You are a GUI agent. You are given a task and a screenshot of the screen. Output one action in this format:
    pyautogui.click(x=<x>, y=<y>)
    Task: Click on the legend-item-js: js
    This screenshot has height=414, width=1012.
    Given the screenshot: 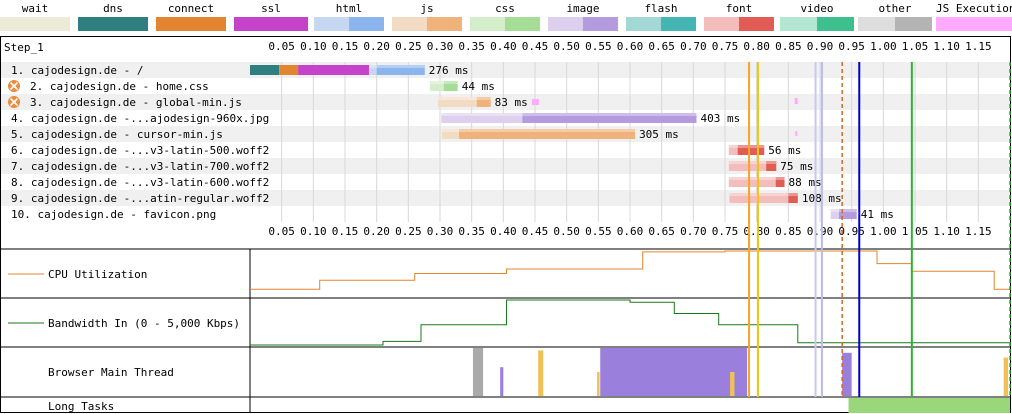 What is the action you would take?
    pyautogui.click(x=427, y=17)
    